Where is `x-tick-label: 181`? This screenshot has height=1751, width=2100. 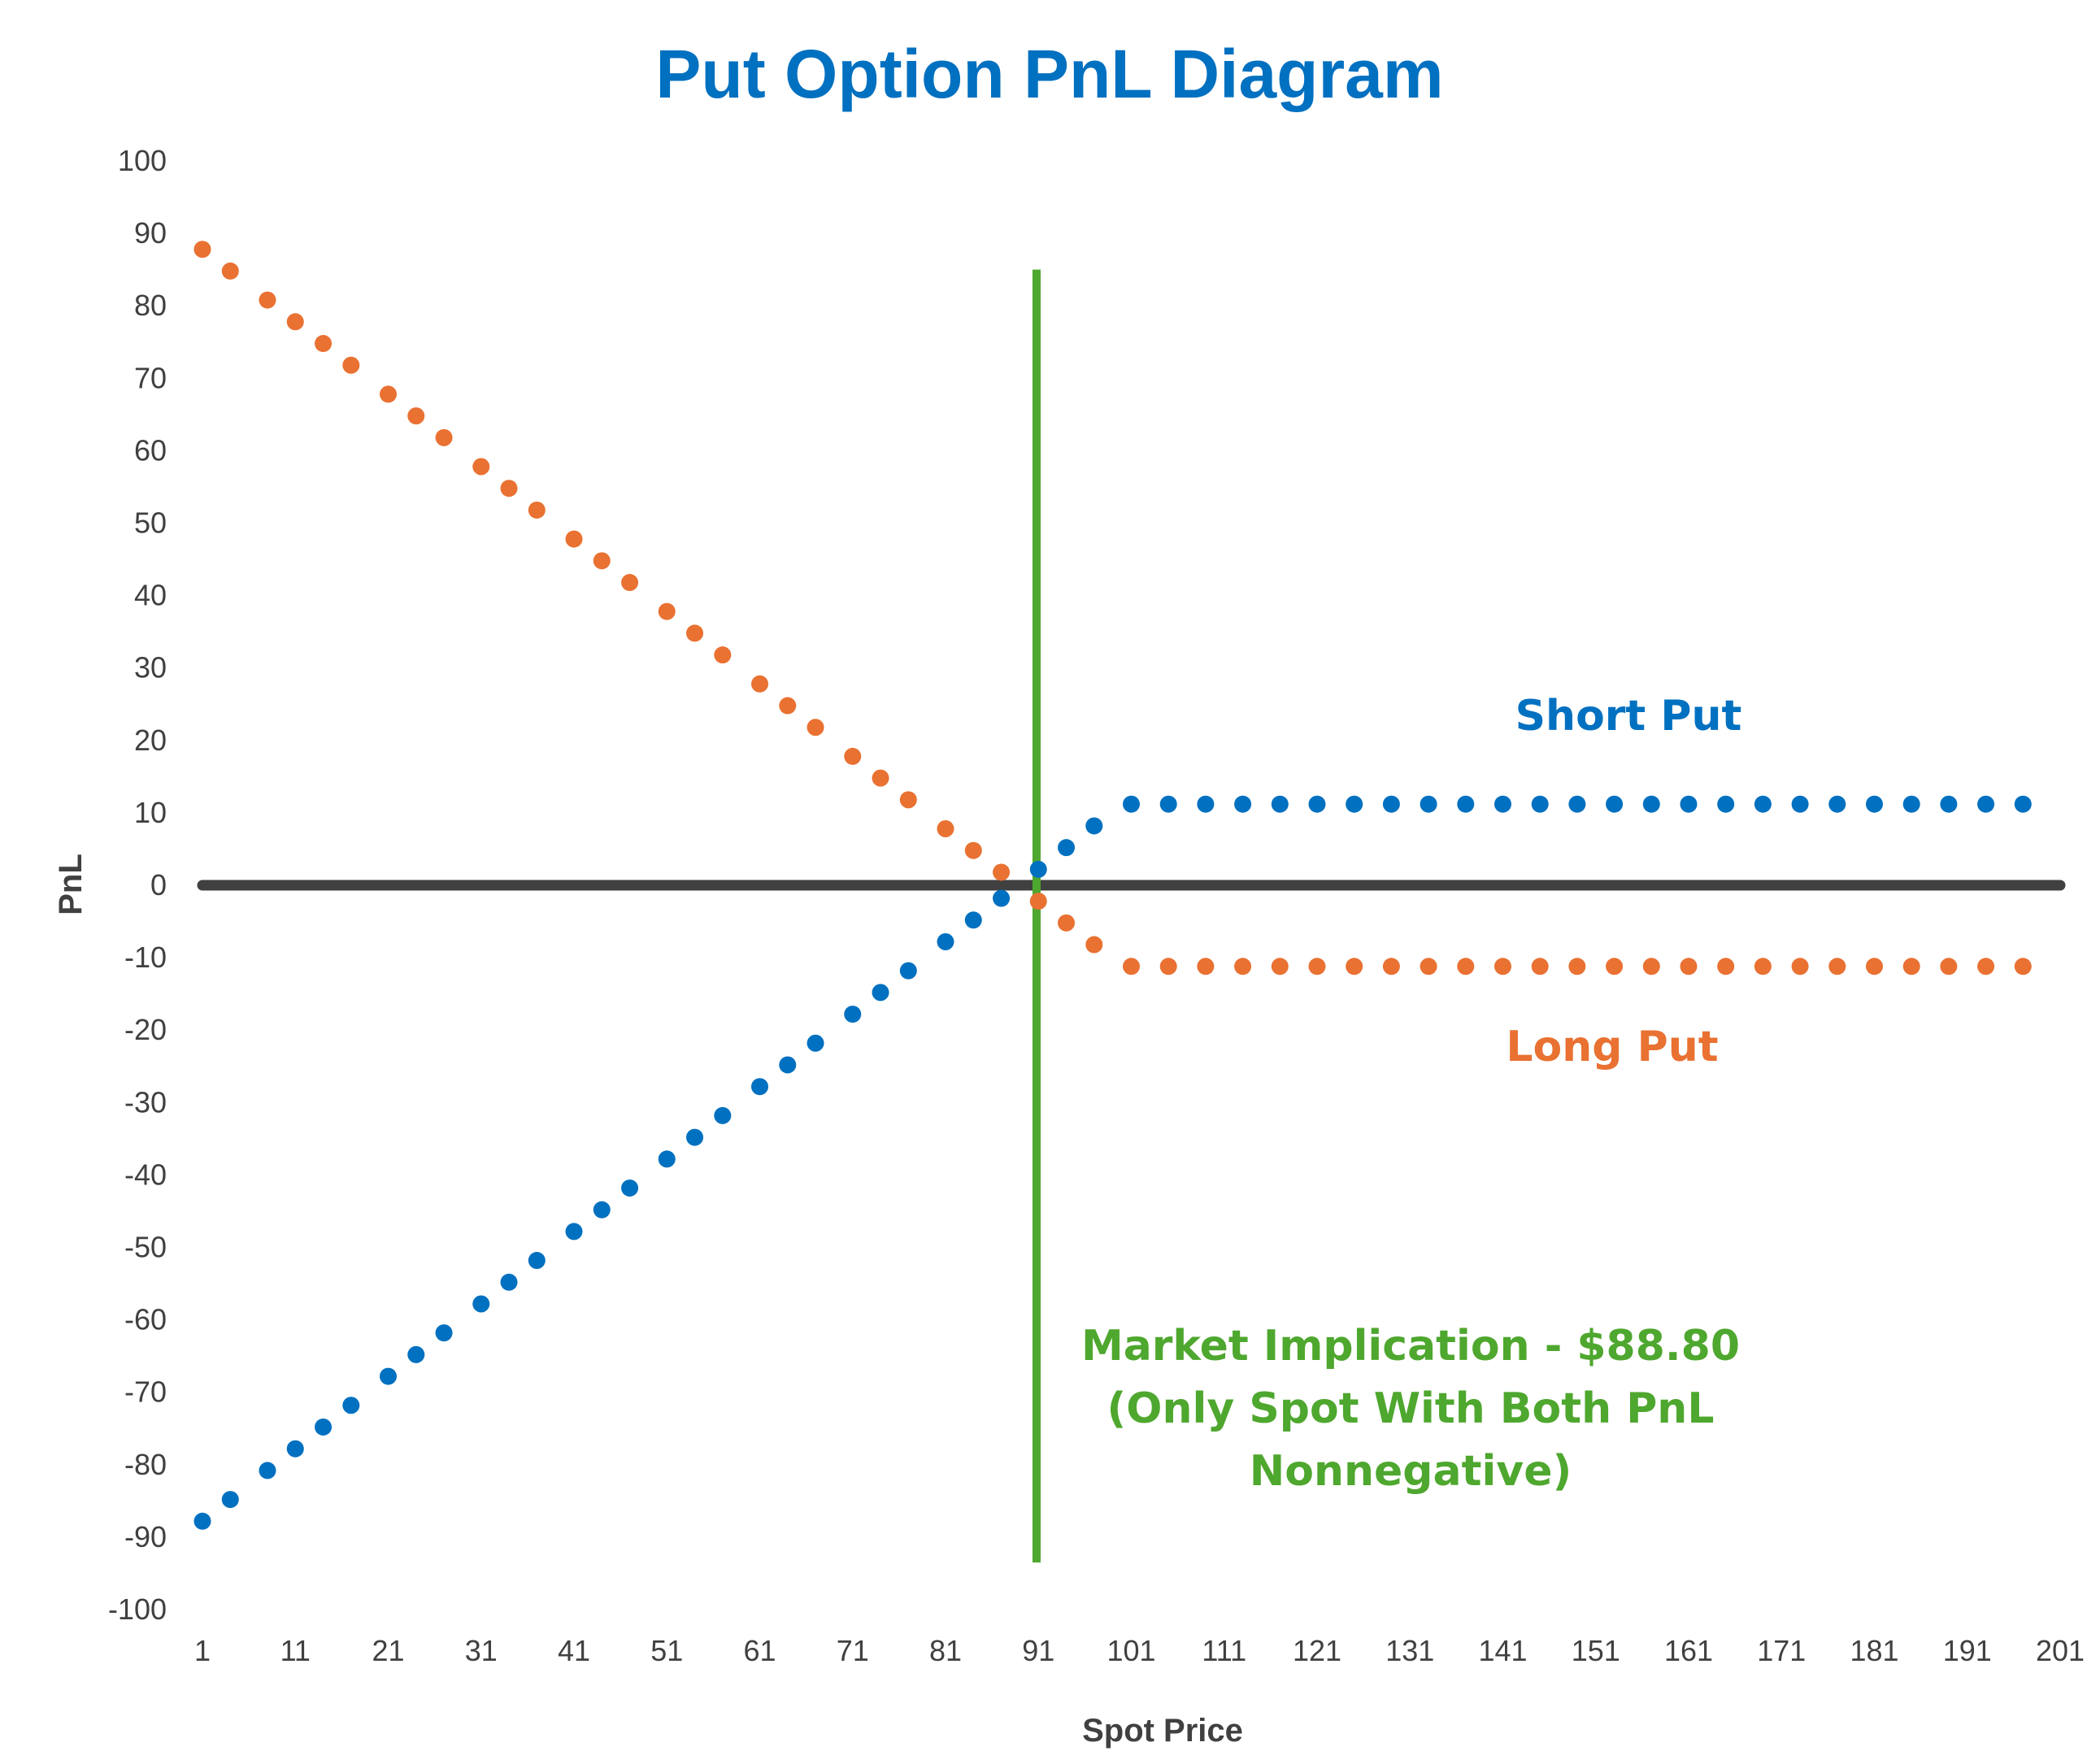
x-tick-label: 181 is located at coordinates (1874, 1650).